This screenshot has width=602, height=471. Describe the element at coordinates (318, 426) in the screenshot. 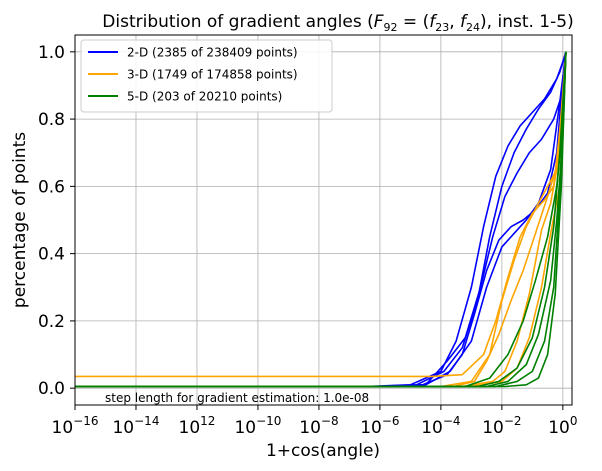

I see `x-tick-label: 10⁻⁸` at that location.